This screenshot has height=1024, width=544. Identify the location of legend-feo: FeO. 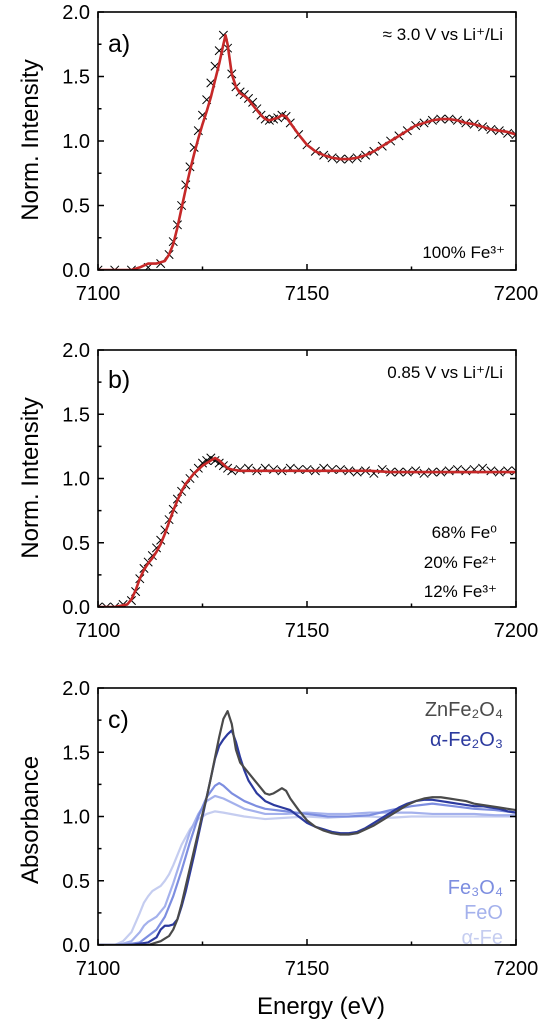
(483, 913).